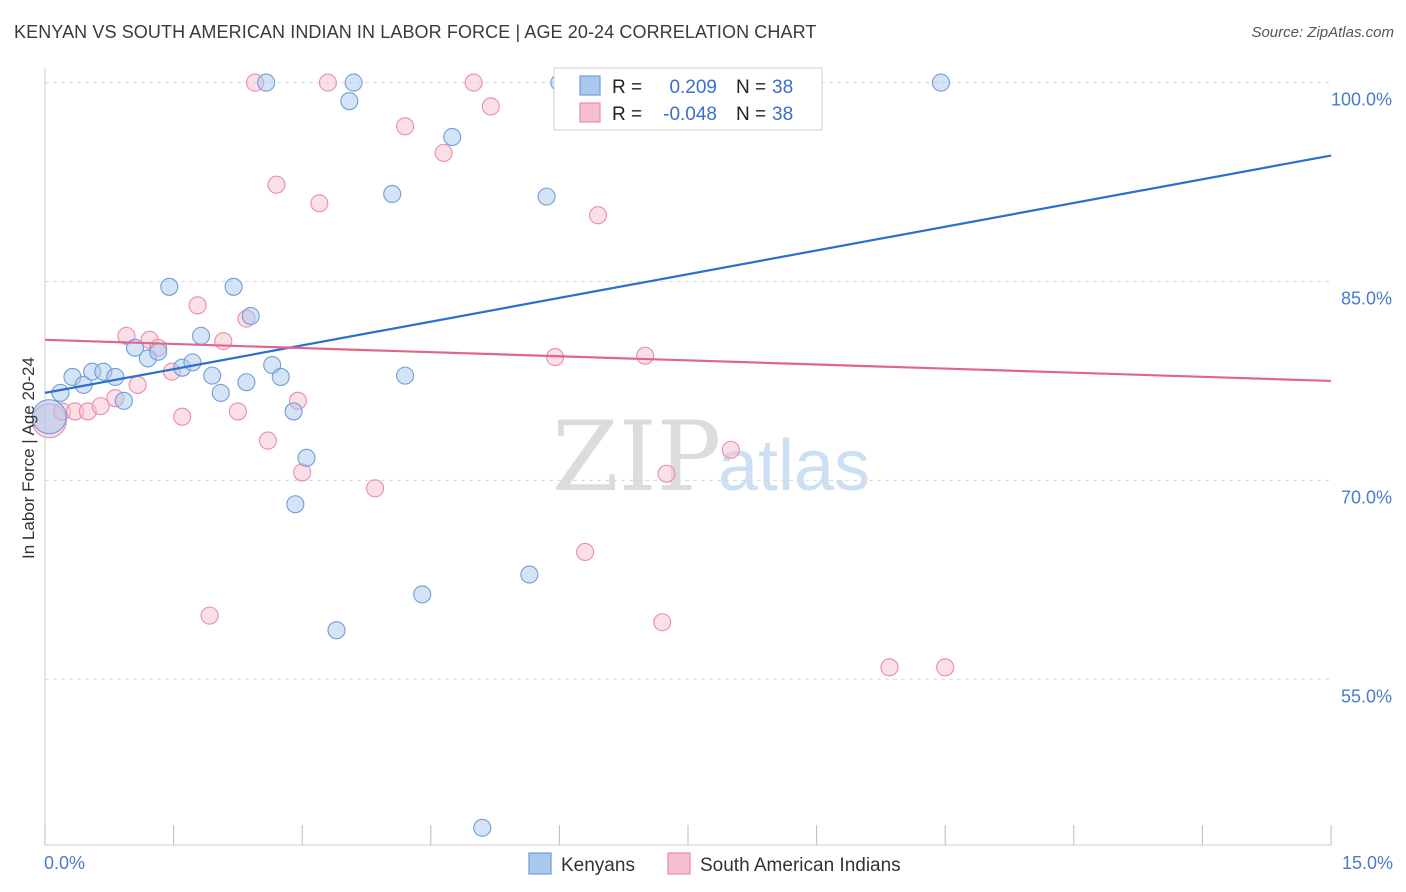  Describe the element at coordinates (590, 85) in the screenshot. I see `legend-swatch-kenyans` at that location.